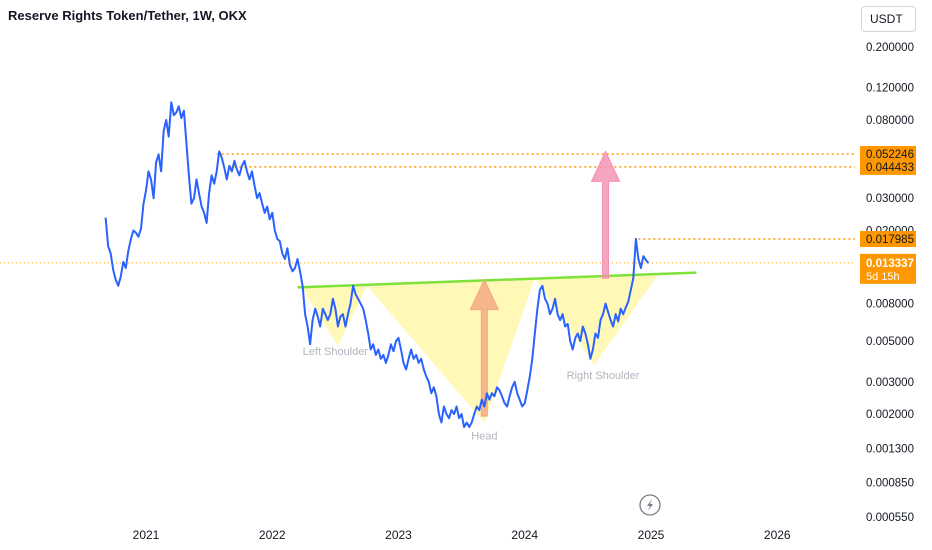 This screenshot has width=932, height=550. What do you see at coordinates (127, 15) in the screenshot?
I see `chart-title: Reserve Rights Token/Tether, 1W, OKX` at bounding box center [127, 15].